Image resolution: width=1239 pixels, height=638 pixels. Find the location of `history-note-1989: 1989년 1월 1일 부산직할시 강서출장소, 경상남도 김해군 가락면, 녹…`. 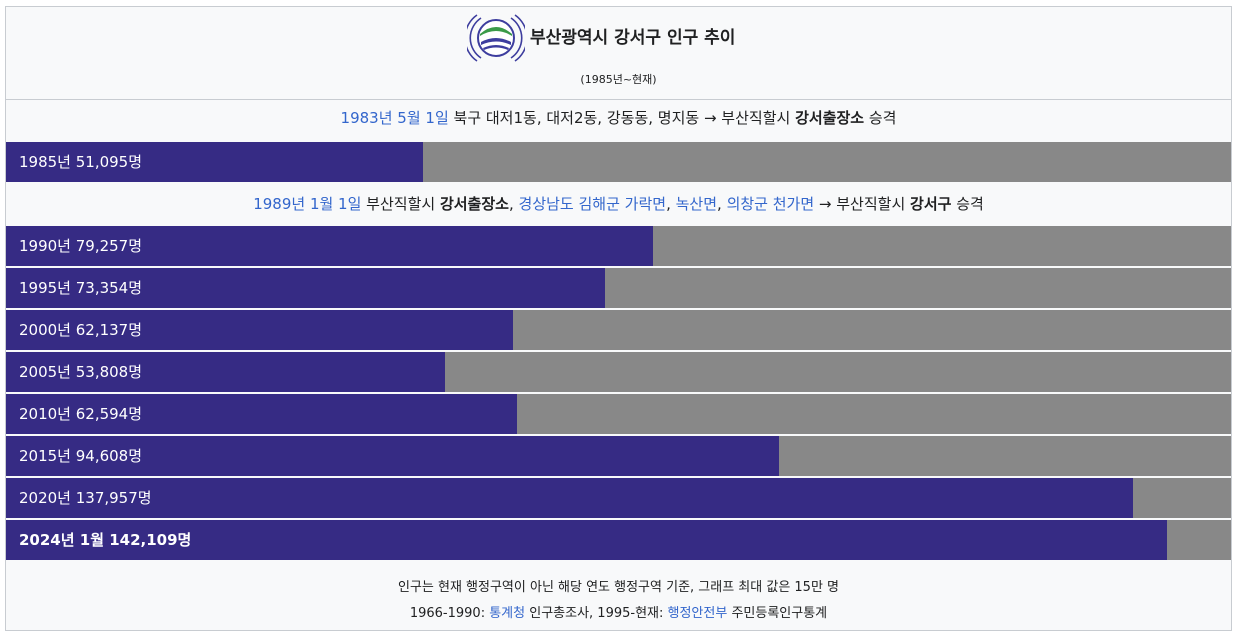

history-note-1989: 1989년 1월 1일 부산직할시 강서출장소, 경상남도 김해군 가락면, 녹… is located at coordinates (618, 203).